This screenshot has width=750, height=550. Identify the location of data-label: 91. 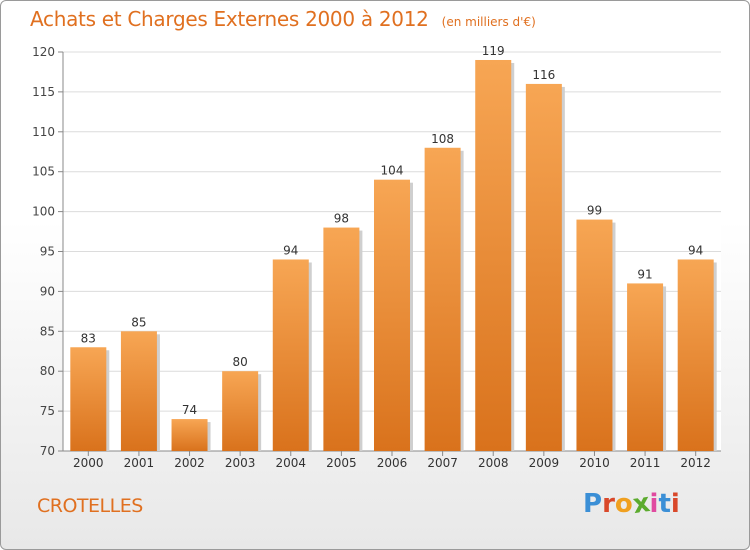
(644, 274).